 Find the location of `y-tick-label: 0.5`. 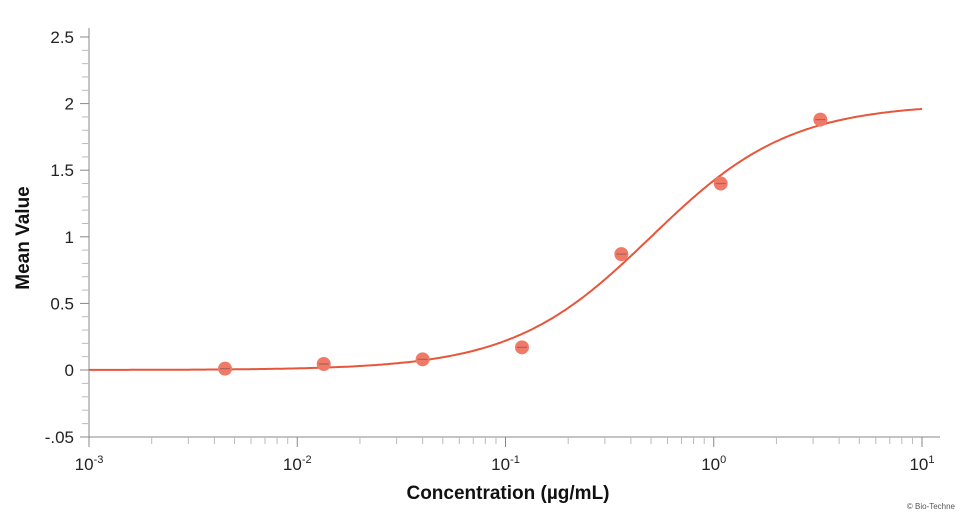

y-tick-label: 0.5 is located at coordinates (62, 303).